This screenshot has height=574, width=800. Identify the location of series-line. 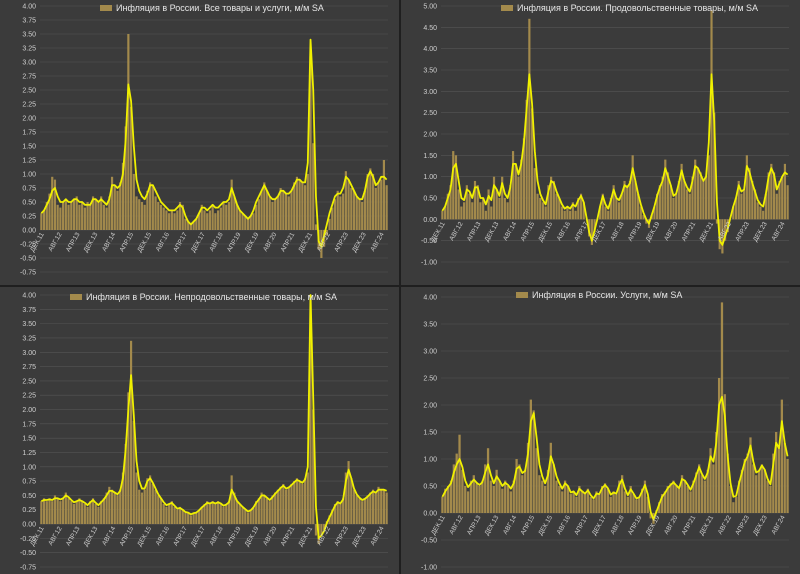
(615, 458).